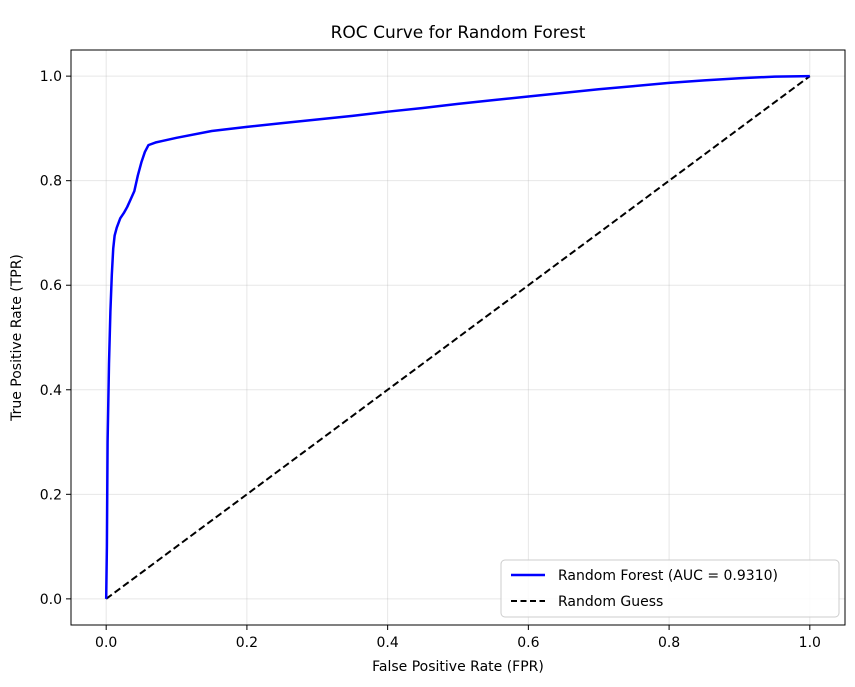 The height and width of the screenshot is (687, 855). I want to click on chart-title: ROC Curve for Random Forest, so click(458, 33).